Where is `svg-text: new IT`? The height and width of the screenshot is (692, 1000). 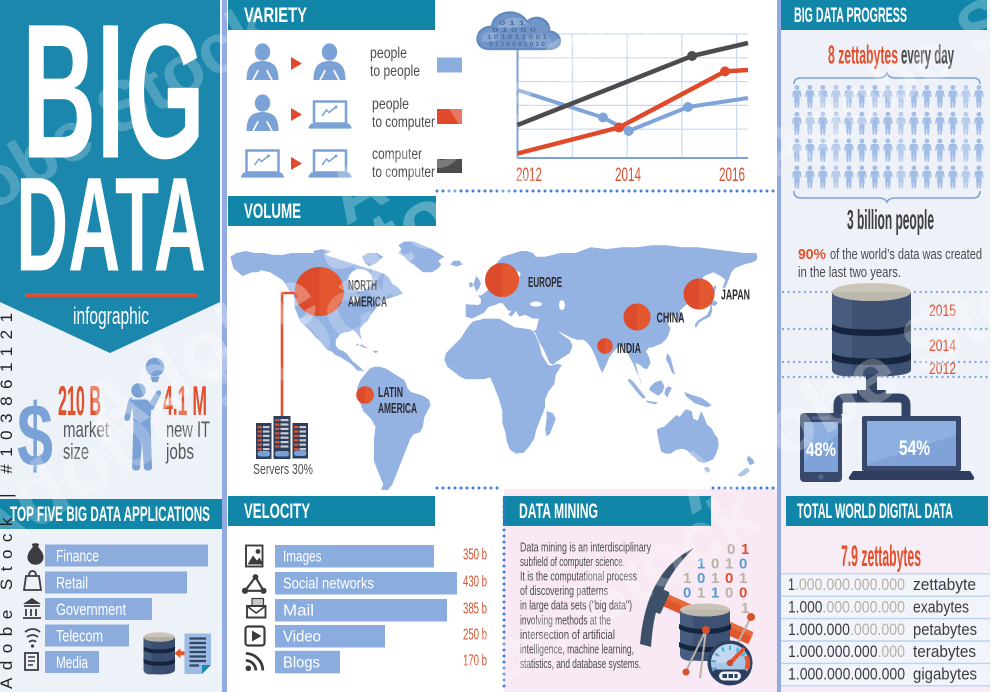
svg-text: new IT is located at coordinates (188, 429).